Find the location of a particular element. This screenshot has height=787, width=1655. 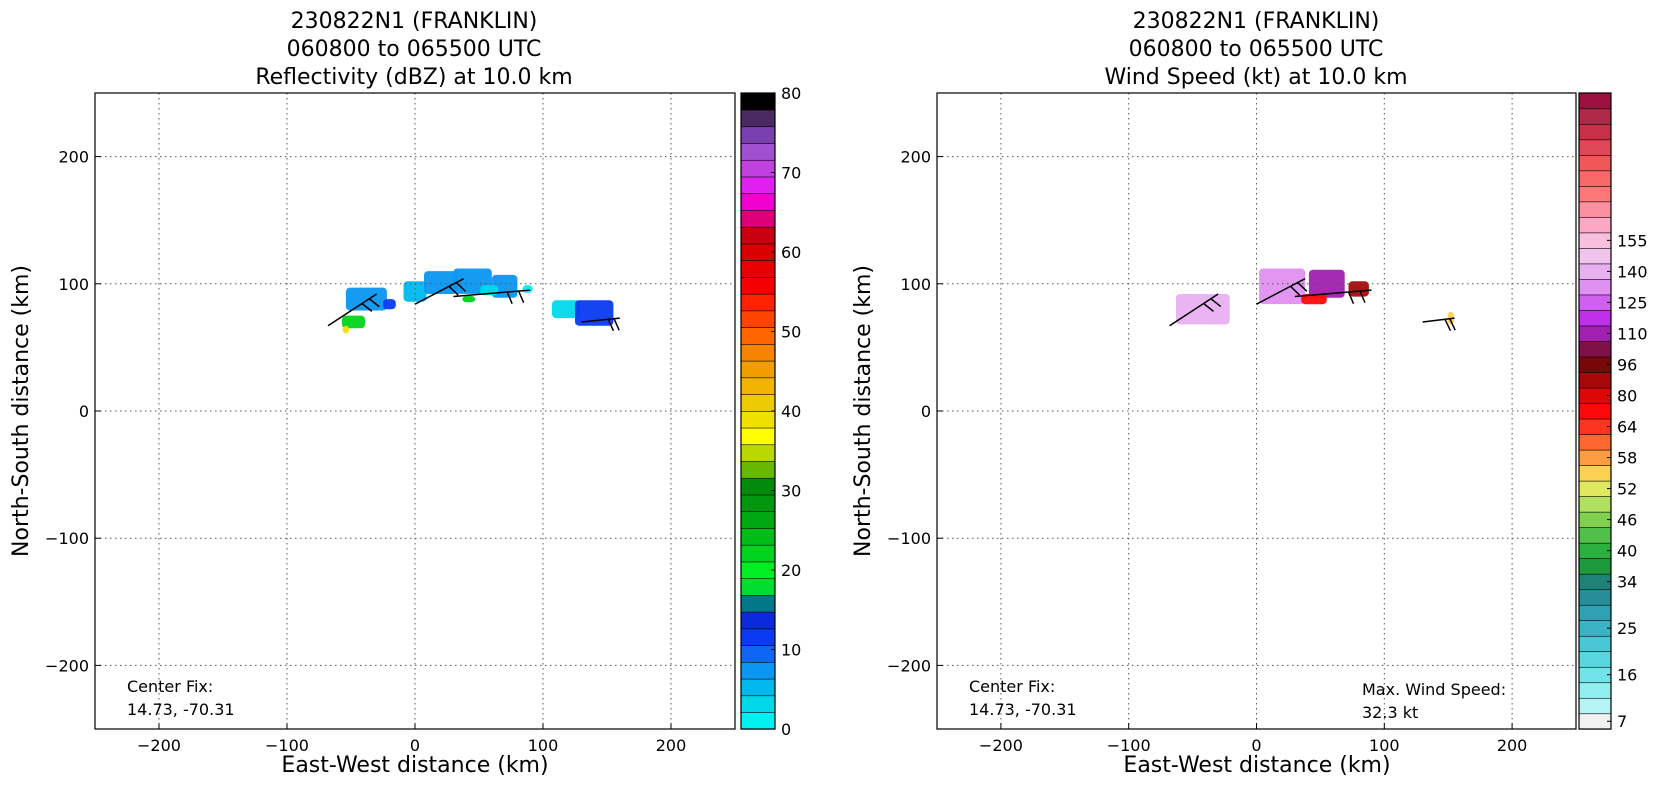

colorbar-tick-label: 64 is located at coordinates (1627, 427).